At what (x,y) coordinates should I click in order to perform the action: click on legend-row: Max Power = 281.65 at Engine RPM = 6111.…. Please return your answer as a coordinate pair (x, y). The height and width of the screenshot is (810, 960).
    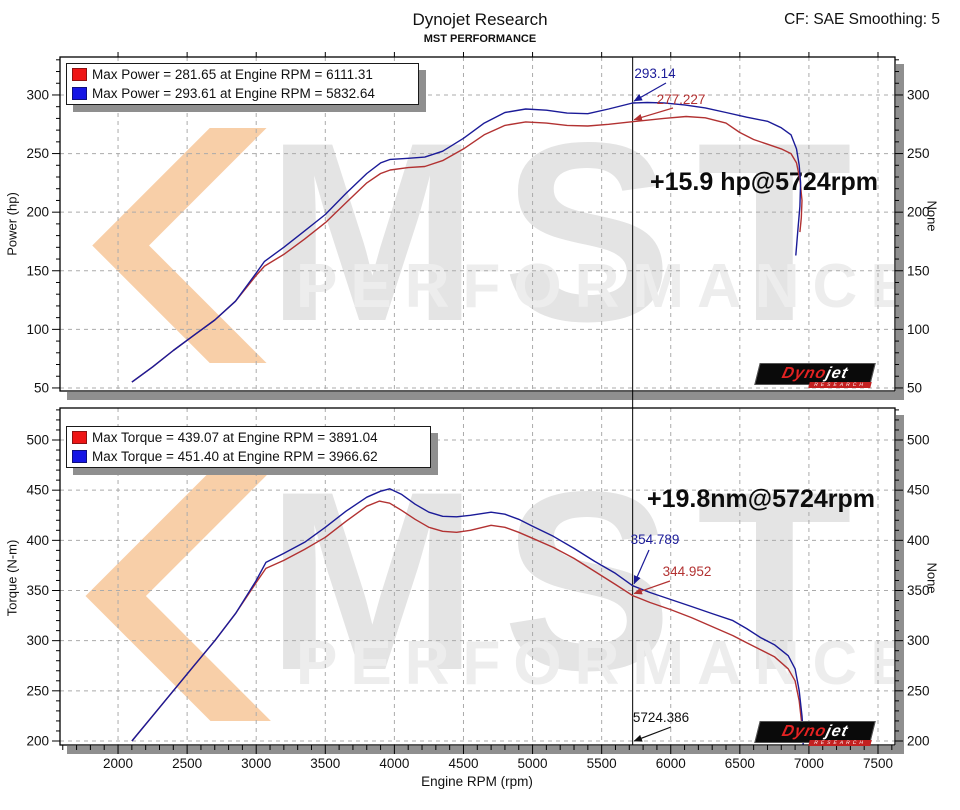
    Looking at the image, I should click on (243, 74).